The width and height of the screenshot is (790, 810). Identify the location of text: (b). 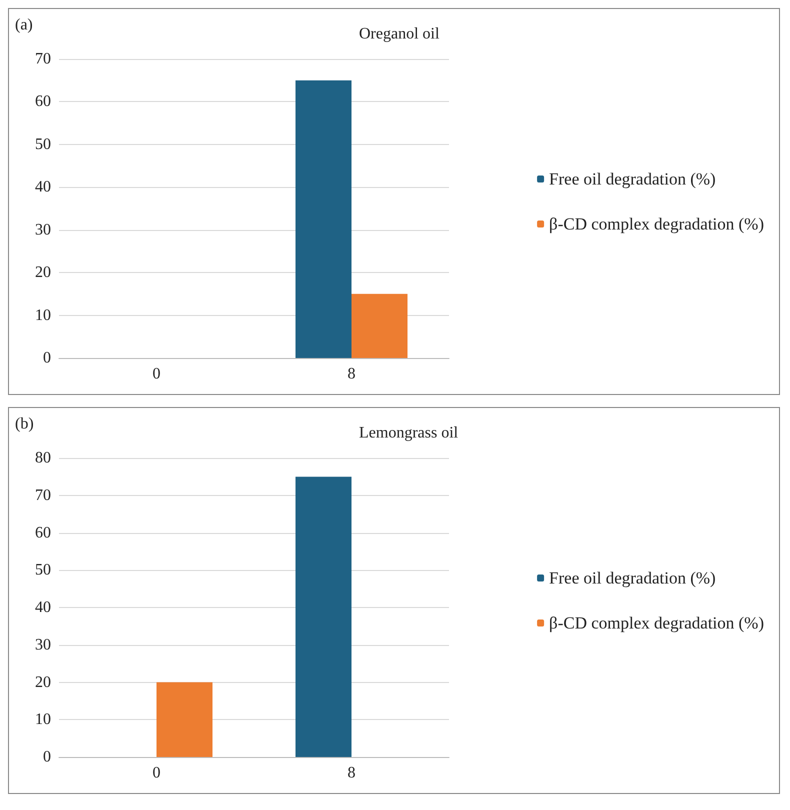
(24, 424).